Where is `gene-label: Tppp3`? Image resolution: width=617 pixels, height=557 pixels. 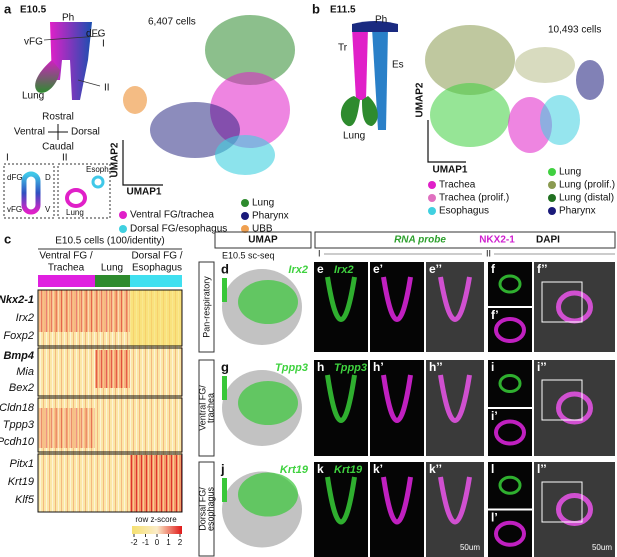 gene-label: Tppp3 is located at coordinates (350, 368).